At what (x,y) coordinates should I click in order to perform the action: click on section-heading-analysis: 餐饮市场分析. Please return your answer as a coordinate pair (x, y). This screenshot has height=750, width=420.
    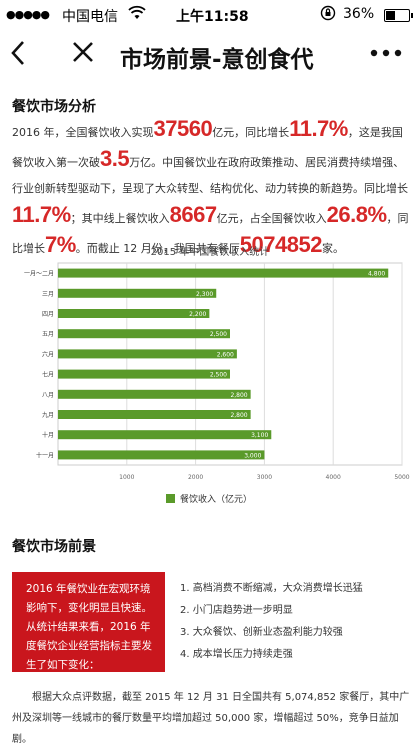
    Looking at the image, I should click on (54, 107).